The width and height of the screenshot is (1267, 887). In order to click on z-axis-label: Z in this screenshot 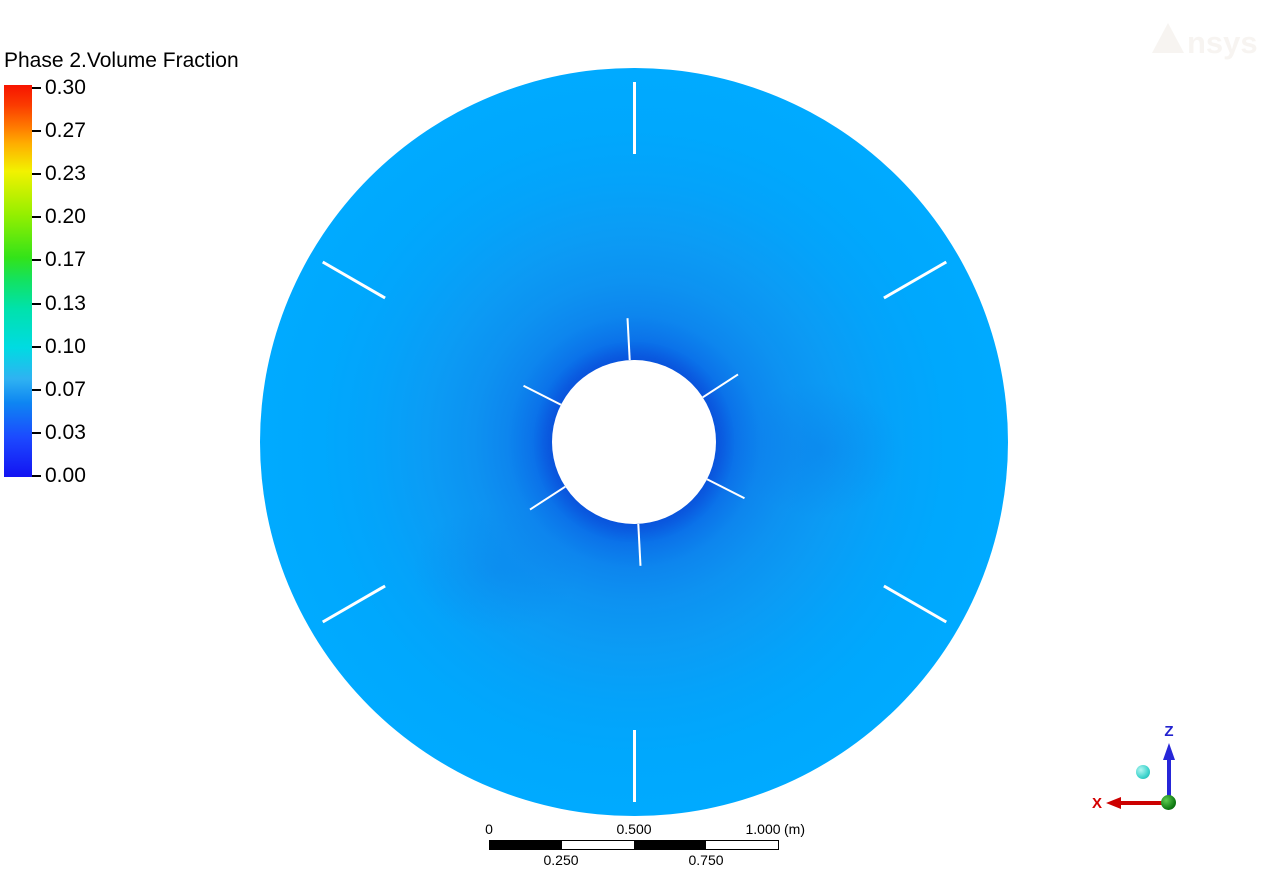, I will do `click(1169, 731)`.